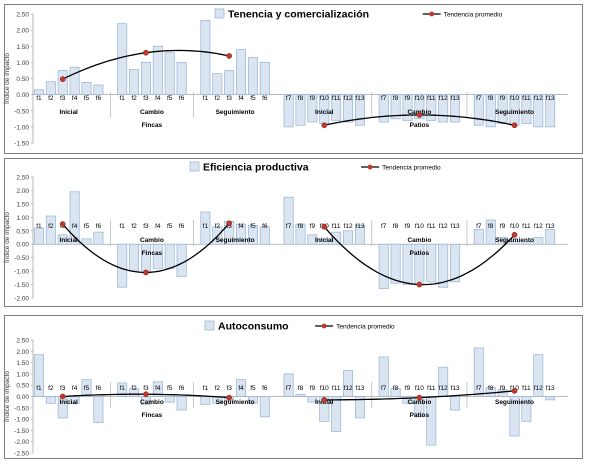 The image size is (589, 466). What do you see at coordinates (324, 326) in the screenshot?
I see `legend-marker-swatch` at bounding box center [324, 326].